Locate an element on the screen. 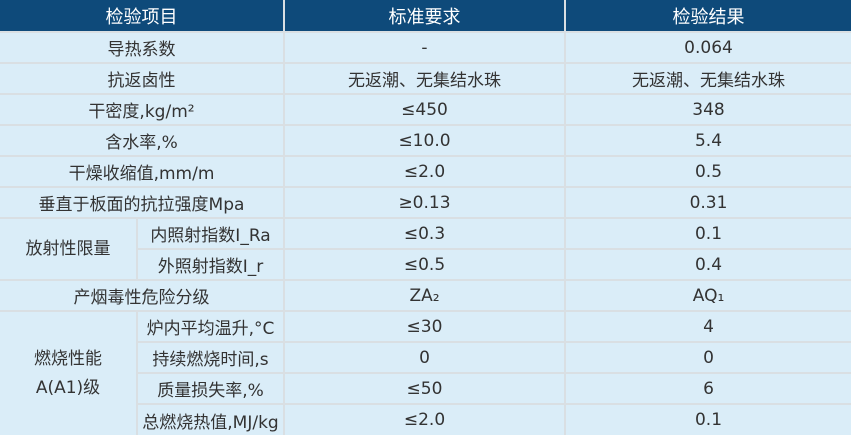 This screenshot has width=851, height=435. result-value: 0.4 is located at coordinates (707, 264).